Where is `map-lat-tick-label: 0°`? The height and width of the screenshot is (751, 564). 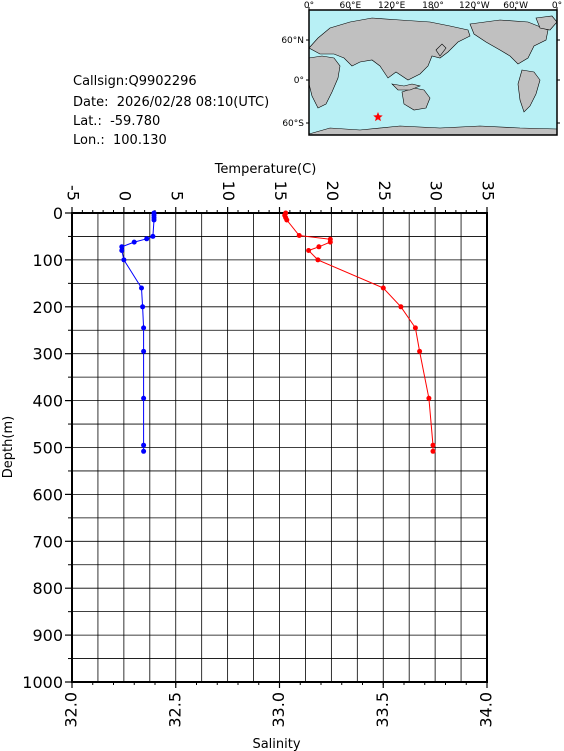
map-lat-tick-label: 0° is located at coordinates (299, 81).